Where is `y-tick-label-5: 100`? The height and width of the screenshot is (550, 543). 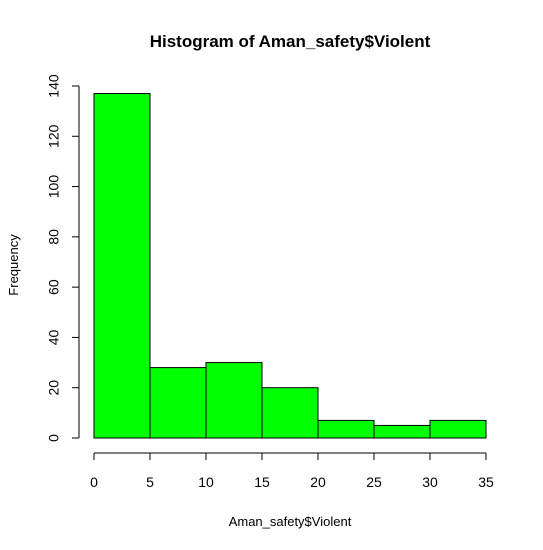 y-tick-label-5: 100 is located at coordinates (54, 187).